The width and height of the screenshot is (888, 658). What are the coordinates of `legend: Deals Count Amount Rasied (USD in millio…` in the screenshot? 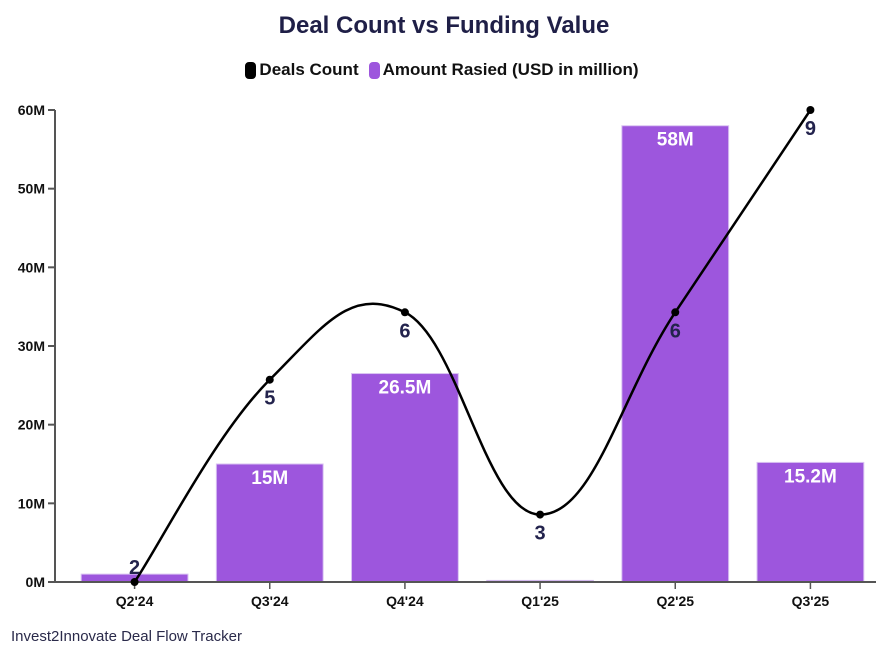 It's located at (444, 70).